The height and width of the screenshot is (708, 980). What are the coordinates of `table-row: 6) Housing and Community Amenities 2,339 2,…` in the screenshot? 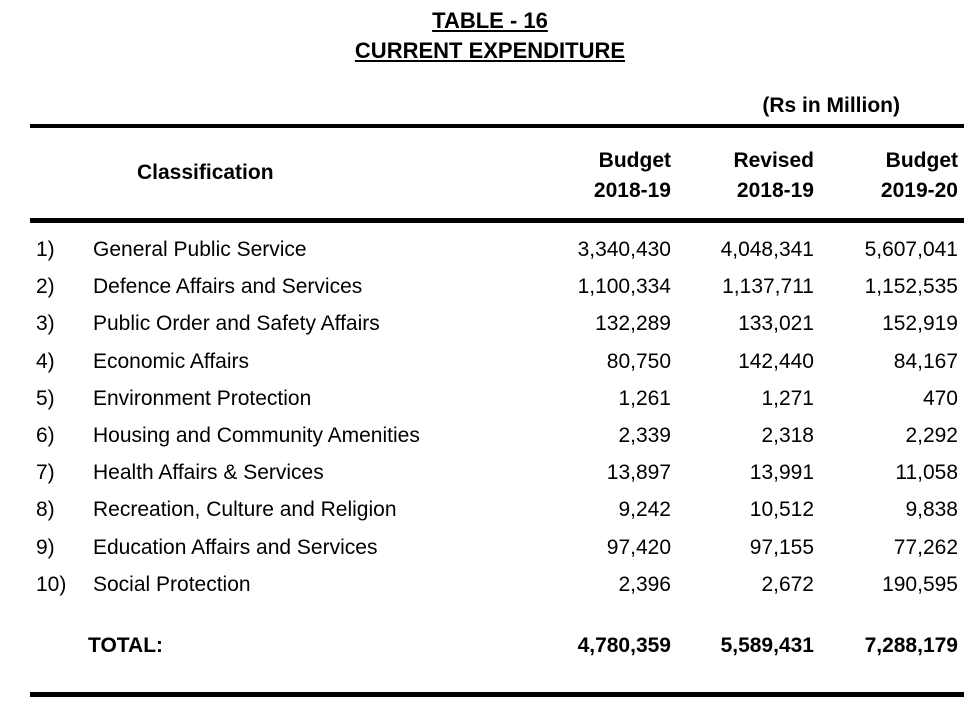 It's located at (490, 442).